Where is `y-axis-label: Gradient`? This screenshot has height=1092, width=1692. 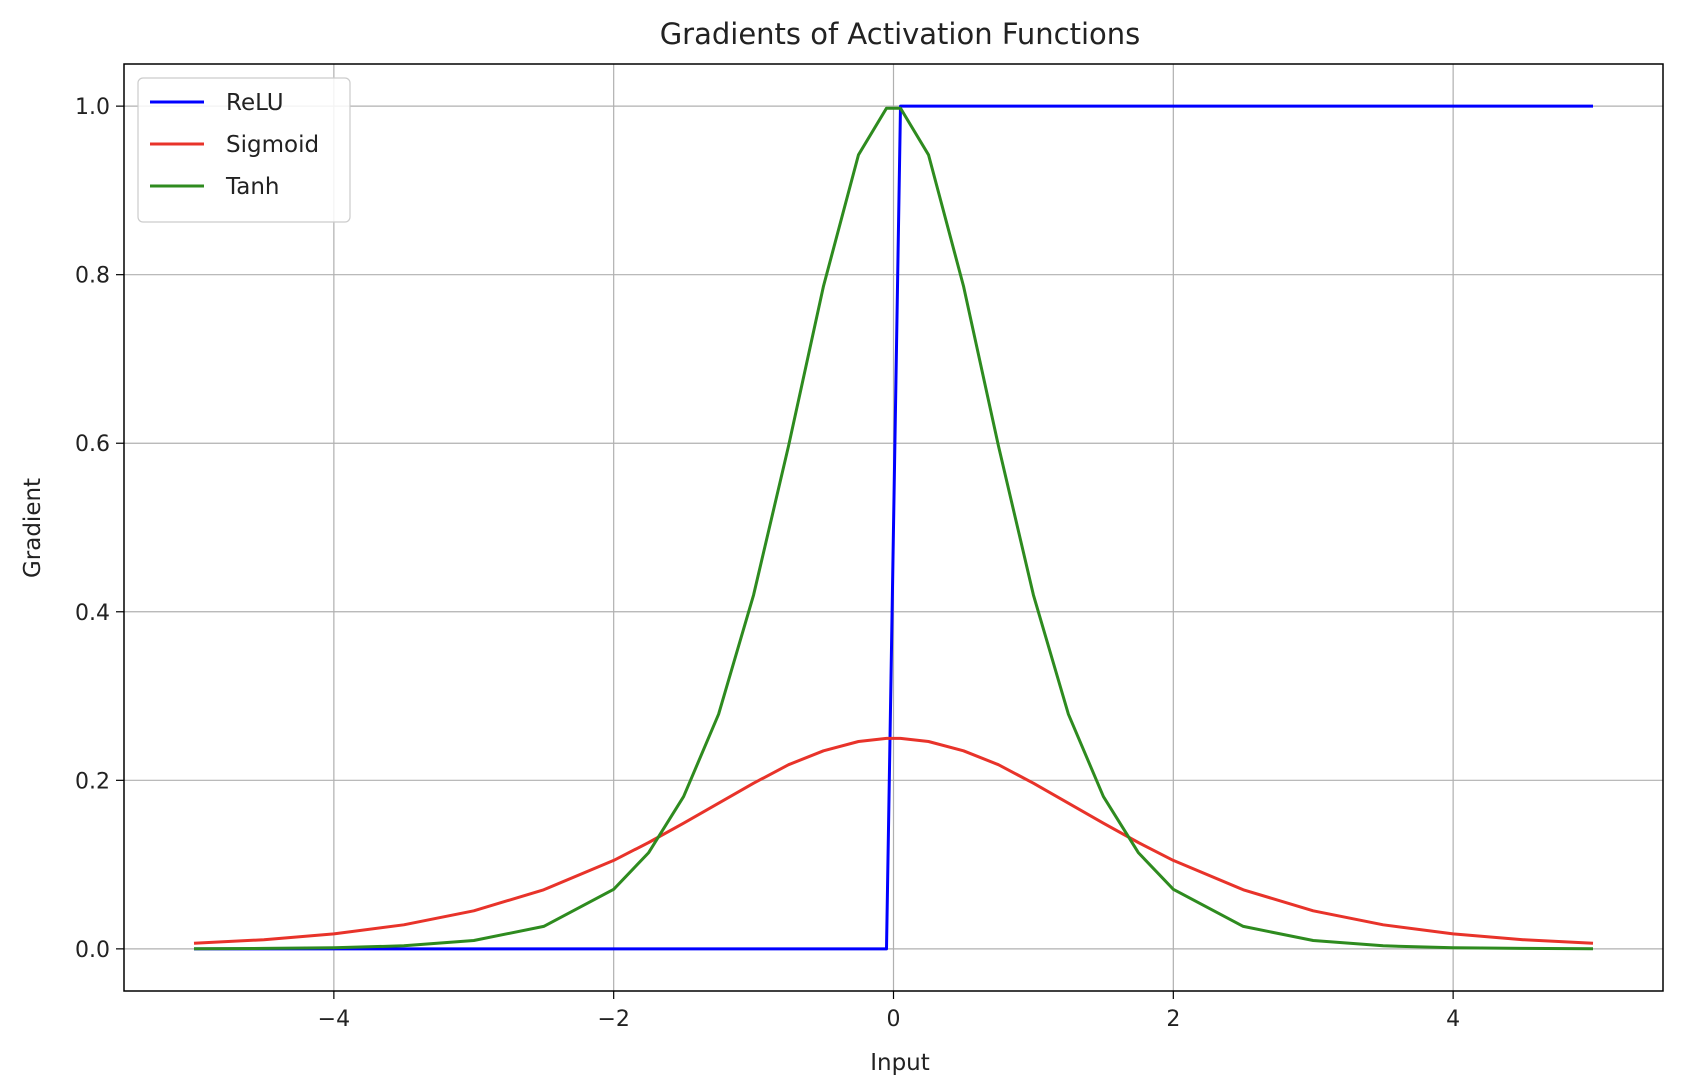 y-axis-label: Gradient is located at coordinates (33, 528).